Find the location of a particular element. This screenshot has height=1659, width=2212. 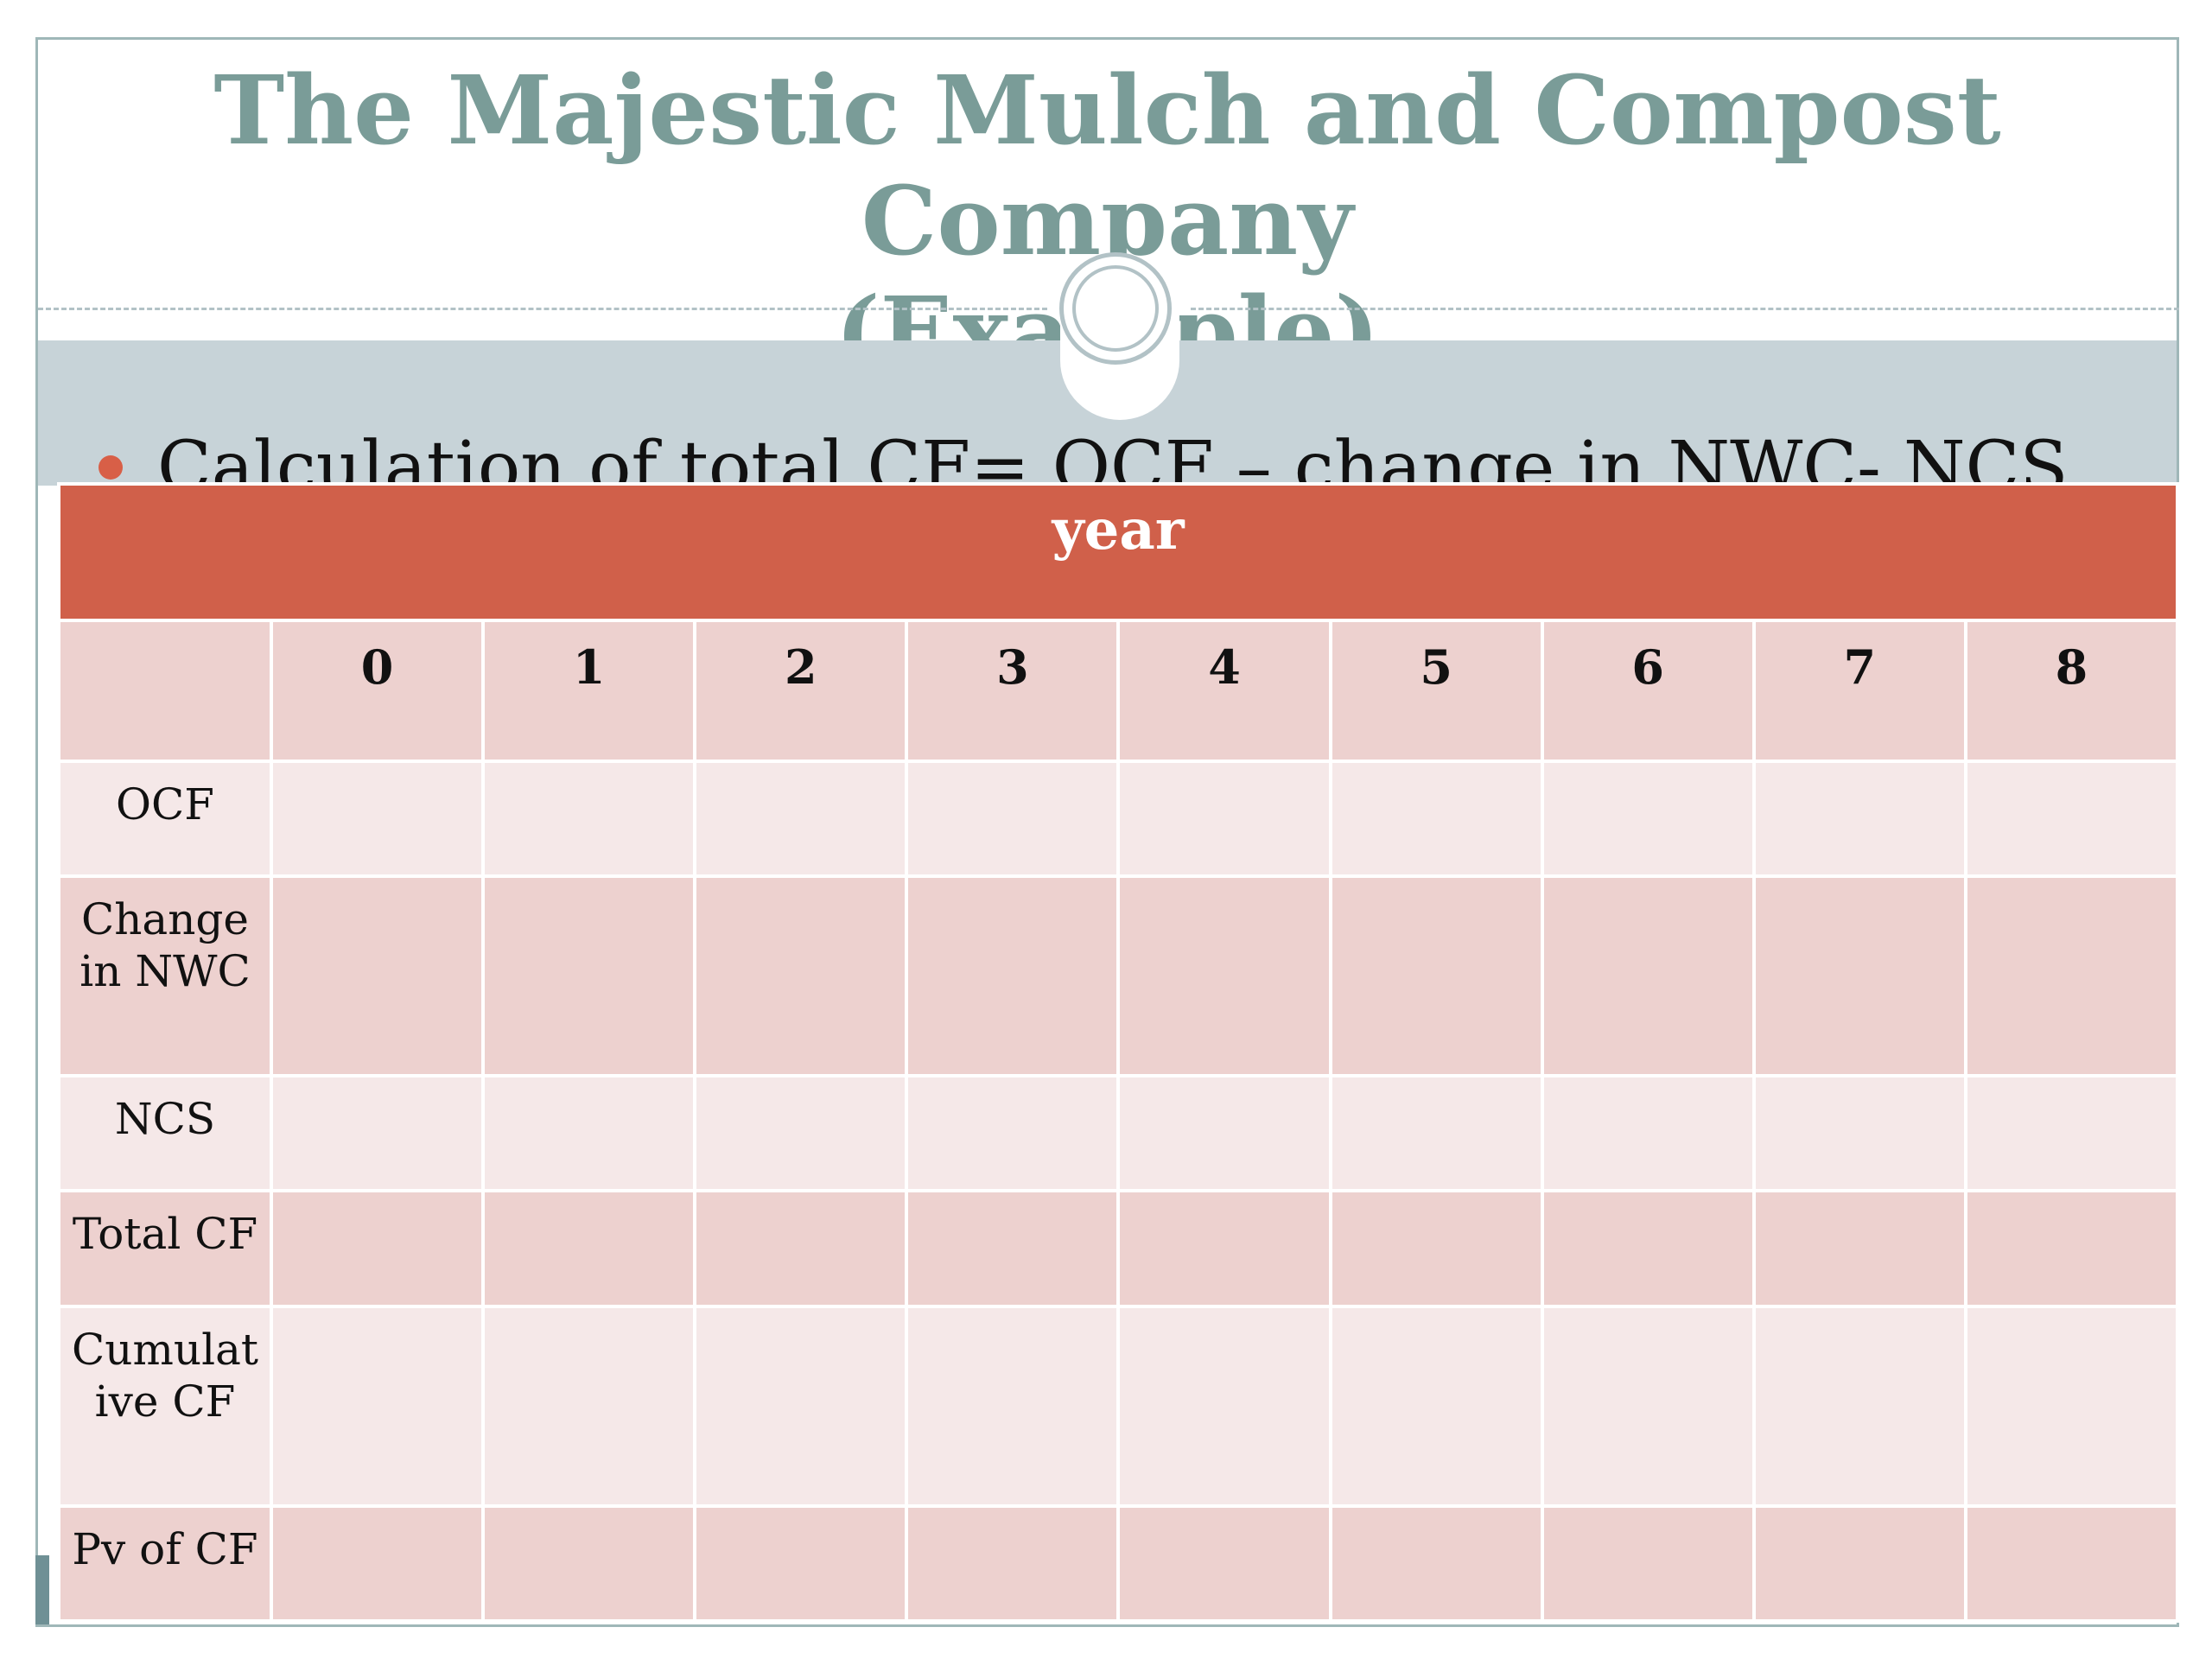

table-row: Cumulat ive CF is located at coordinates (1118, 1406).